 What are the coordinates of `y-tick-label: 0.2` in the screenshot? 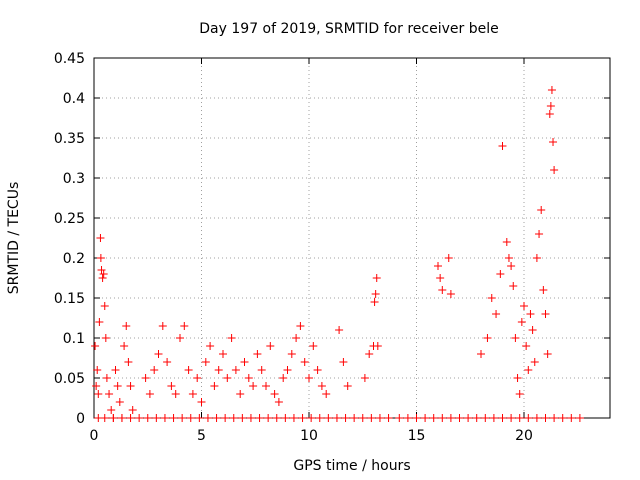 It's located at (74, 259).